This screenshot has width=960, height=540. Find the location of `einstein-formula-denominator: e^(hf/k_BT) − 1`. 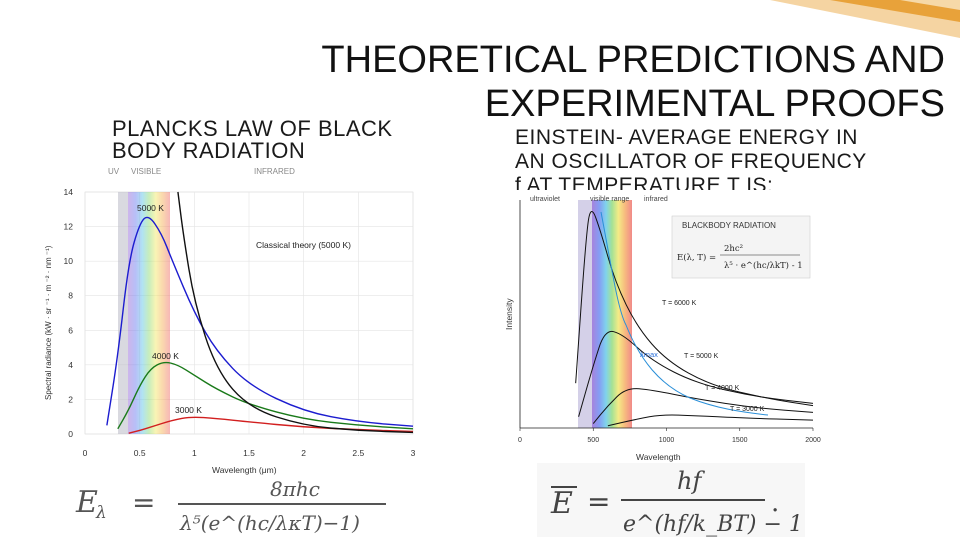

einstein-formula-denominator: e^(hf/k_BT) − 1 is located at coordinates (713, 524).